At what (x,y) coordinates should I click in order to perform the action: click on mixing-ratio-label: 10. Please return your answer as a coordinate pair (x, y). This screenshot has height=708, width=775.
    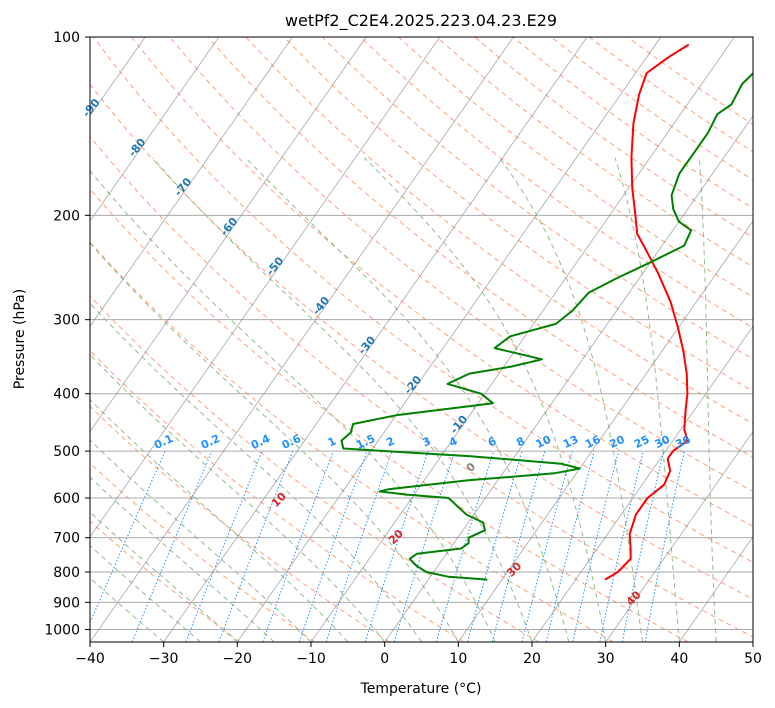
    Looking at the image, I should click on (544, 442).